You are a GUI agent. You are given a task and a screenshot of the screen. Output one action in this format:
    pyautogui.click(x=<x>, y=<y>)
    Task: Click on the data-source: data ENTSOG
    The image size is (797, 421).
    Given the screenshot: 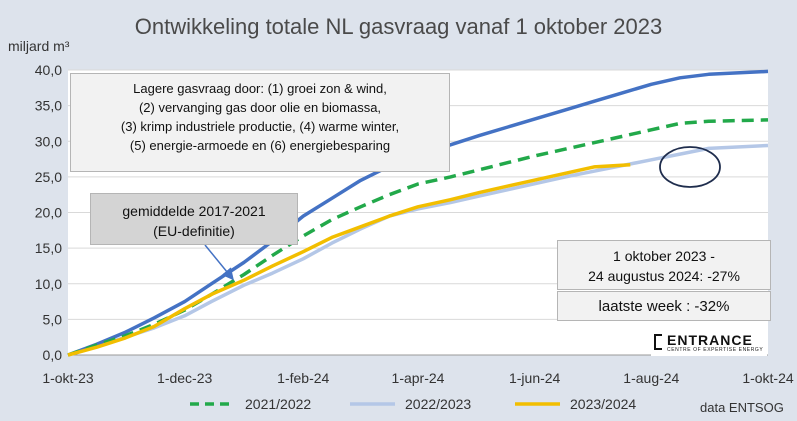 What is the action you would take?
    pyautogui.click(x=742, y=407)
    